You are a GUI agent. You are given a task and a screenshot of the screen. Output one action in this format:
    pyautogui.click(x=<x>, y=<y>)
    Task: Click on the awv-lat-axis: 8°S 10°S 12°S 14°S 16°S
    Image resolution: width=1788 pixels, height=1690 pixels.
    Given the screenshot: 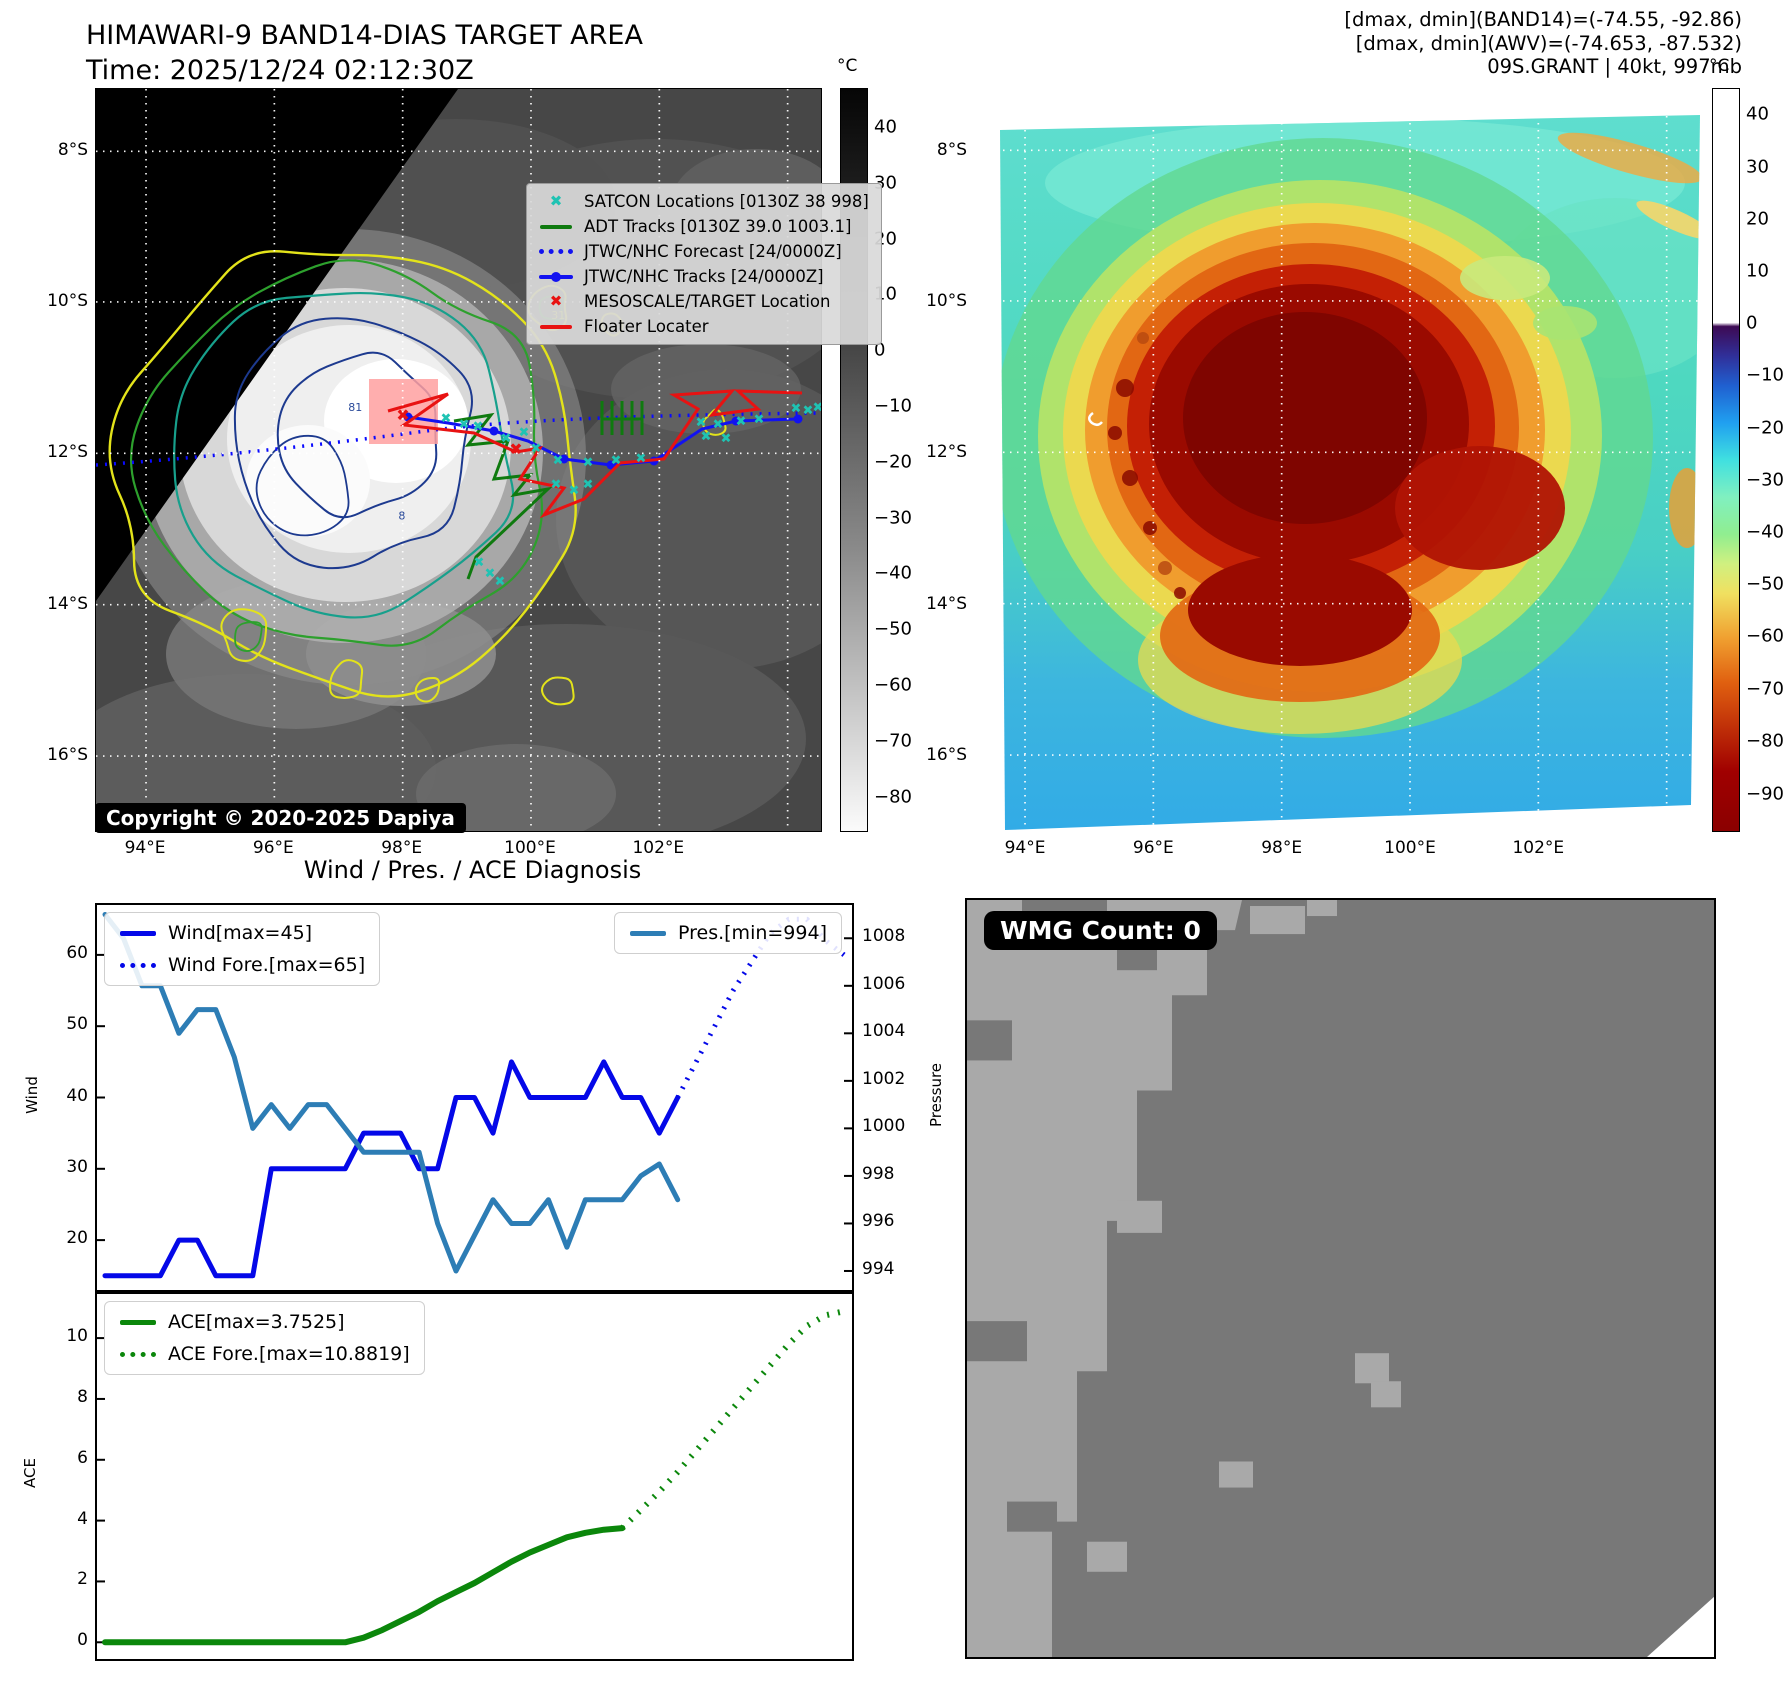 What is the action you would take?
    pyautogui.click(x=937, y=459)
    